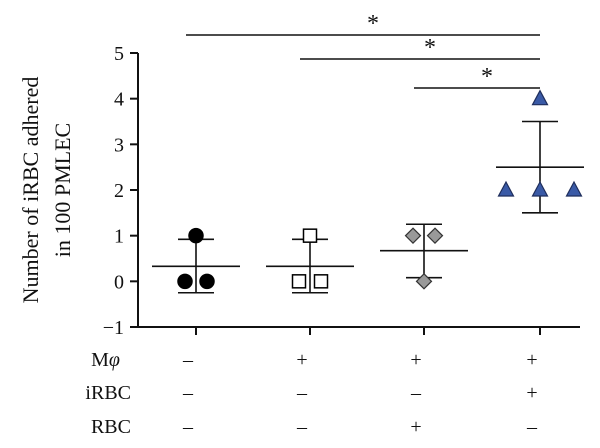 This screenshot has height=448, width=600. What do you see at coordinates (119, 237) in the screenshot?
I see `y-tick-label: 1` at bounding box center [119, 237].